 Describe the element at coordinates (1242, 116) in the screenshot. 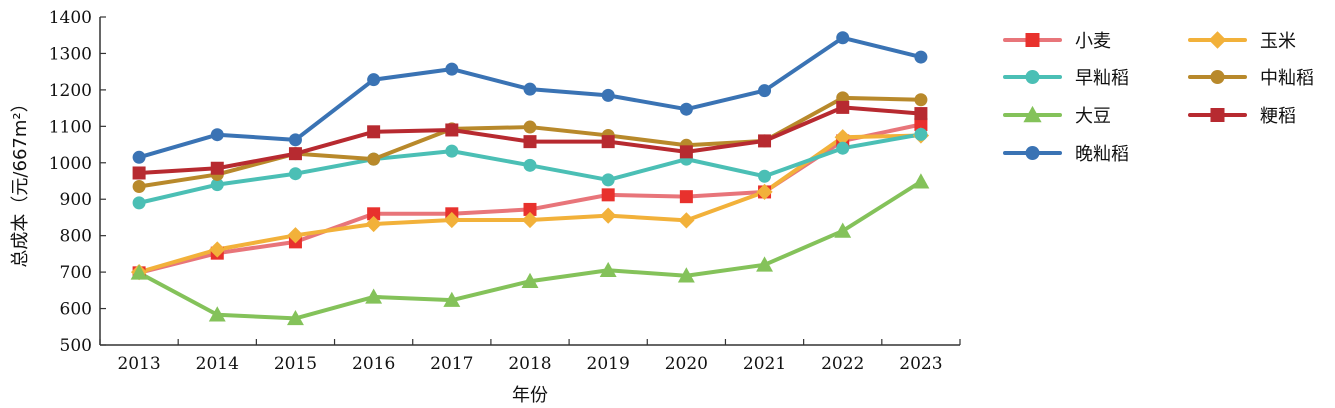

I see `legend-item: 粳稻` at that location.